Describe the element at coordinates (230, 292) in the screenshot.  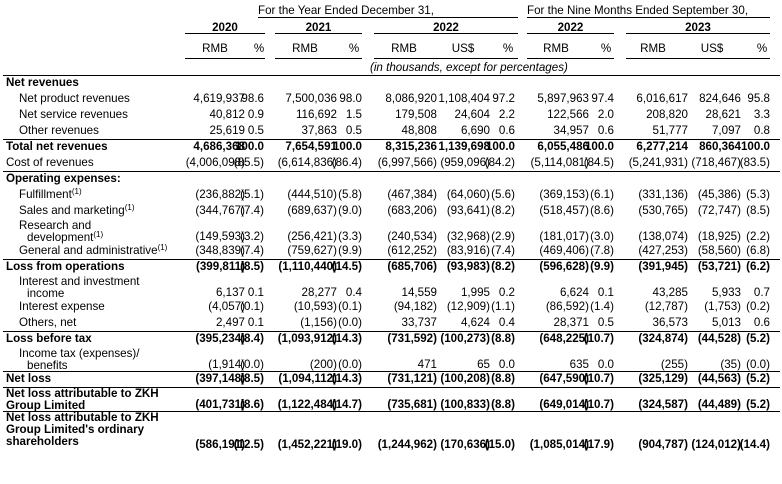
I see `table-cell: 6,137` at that location.